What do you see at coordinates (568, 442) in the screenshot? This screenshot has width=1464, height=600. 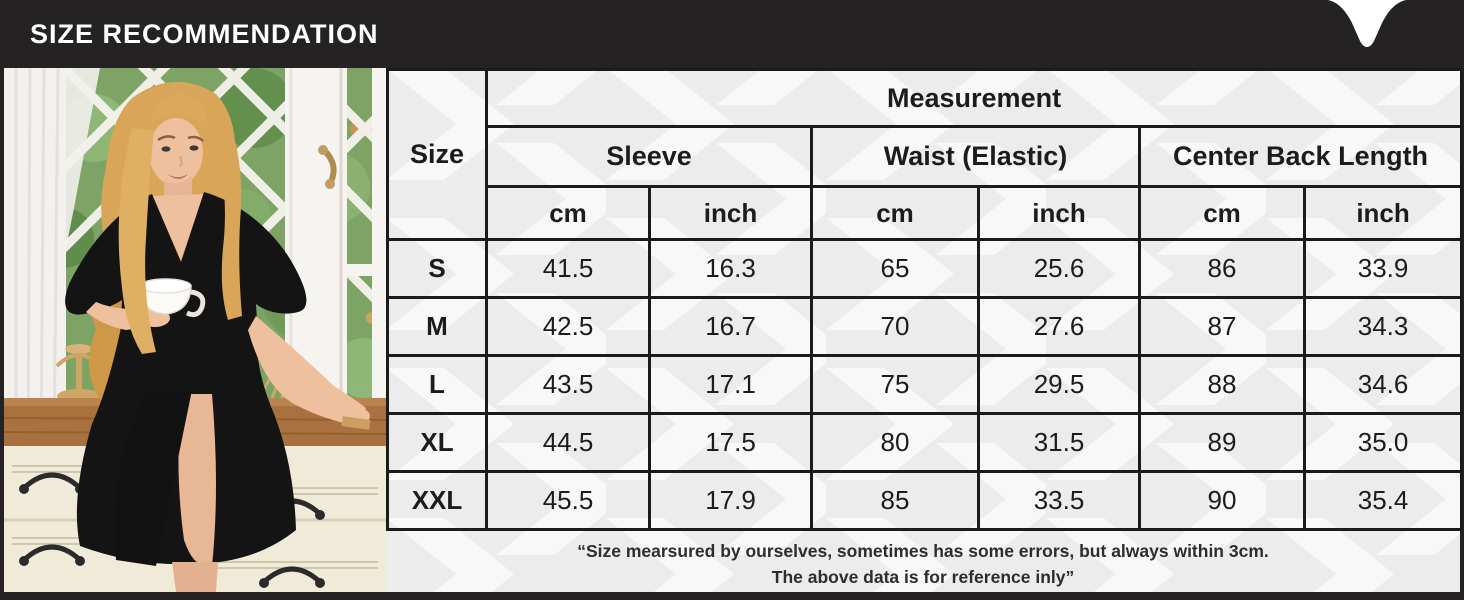 I see `value-cell: 44.5` at bounding box center [568, 442].